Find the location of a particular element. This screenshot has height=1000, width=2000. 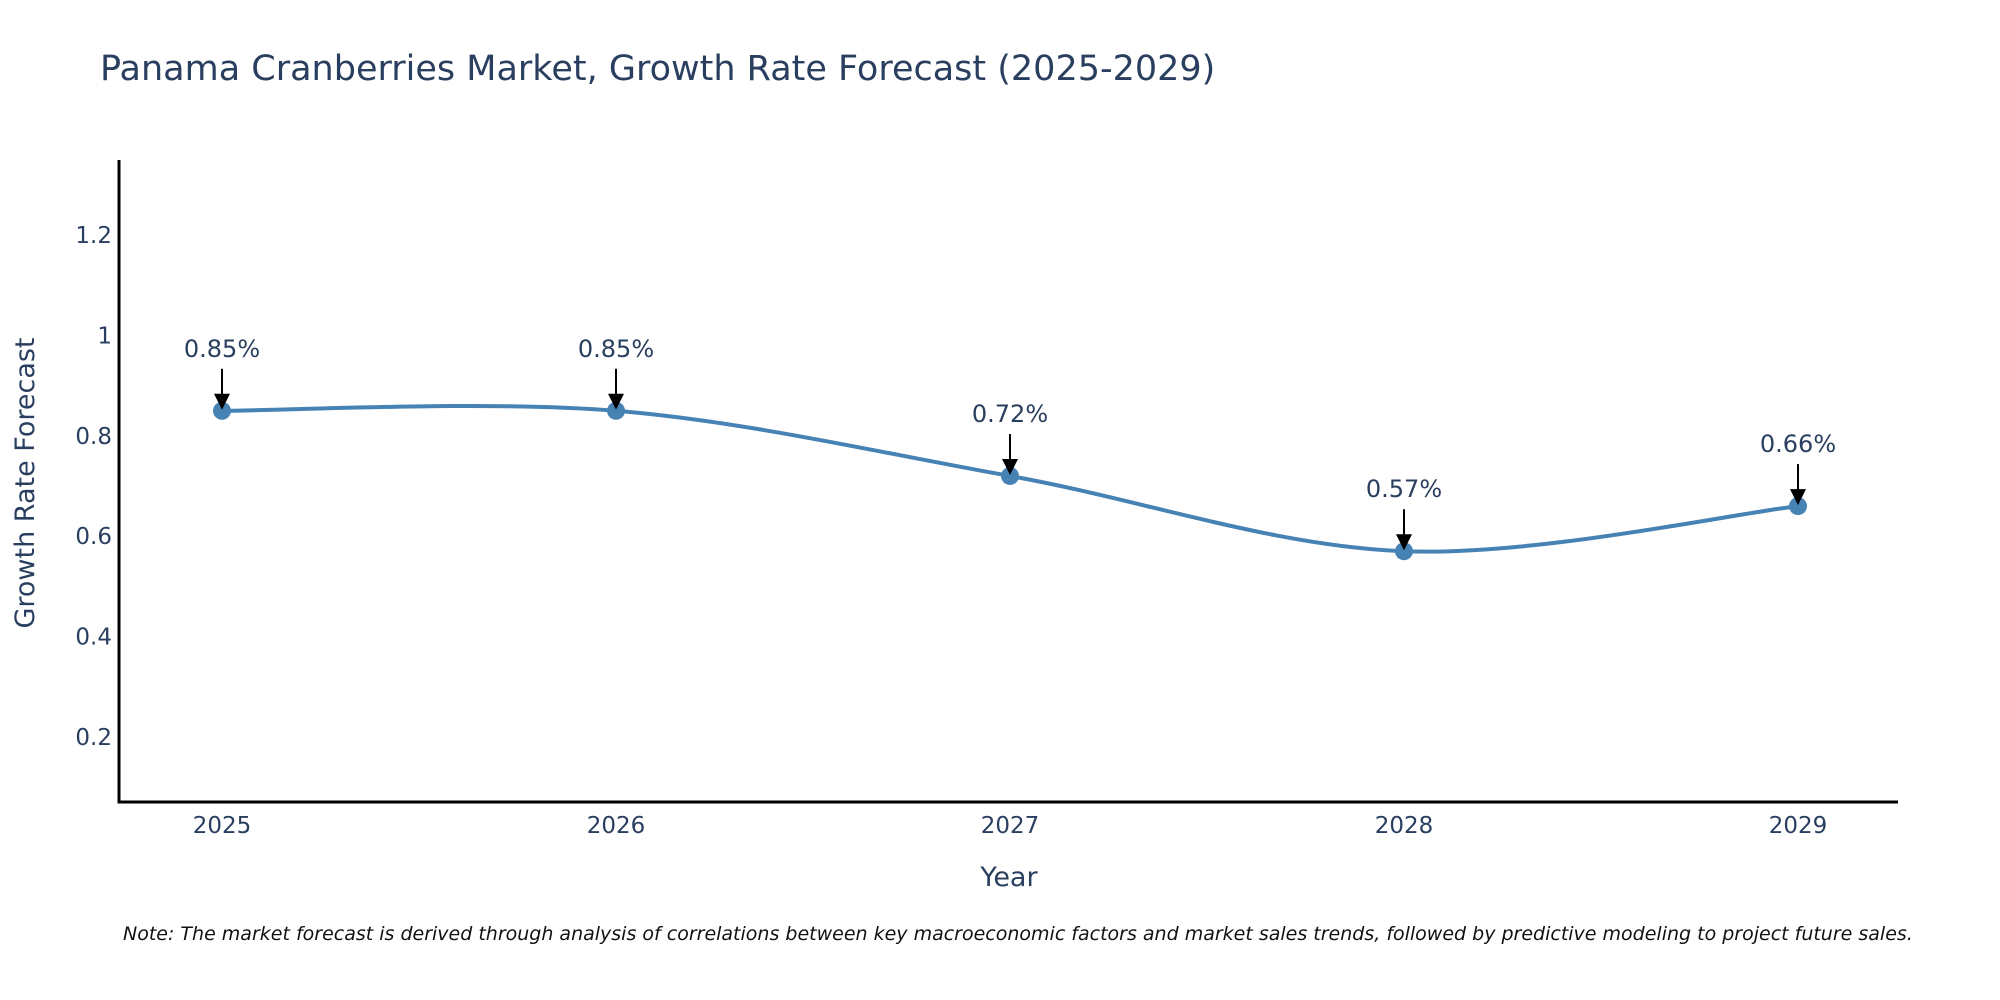

y-tick-label: 1 is located at coordinates (104, 337).